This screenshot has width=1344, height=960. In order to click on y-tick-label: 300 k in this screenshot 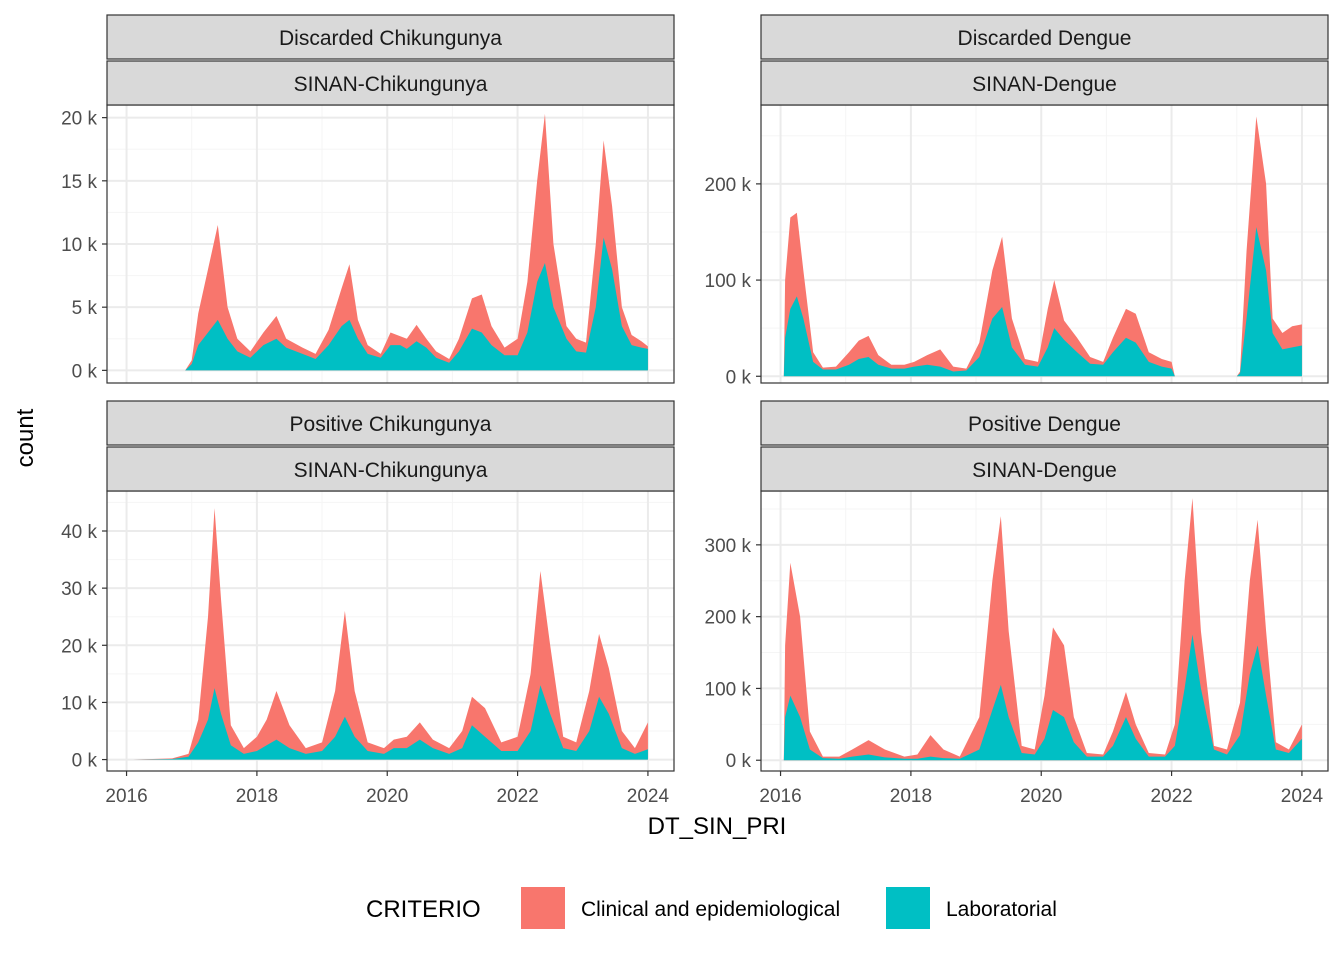, I will do `click(728, 546)`.